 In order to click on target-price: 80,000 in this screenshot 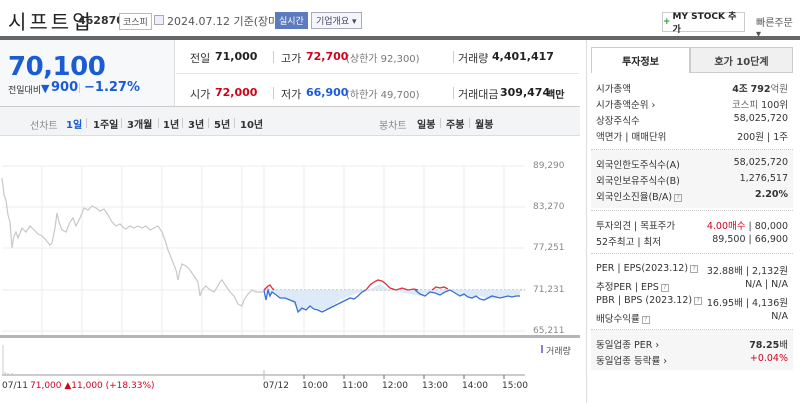, I will do `click(771, 226)`.